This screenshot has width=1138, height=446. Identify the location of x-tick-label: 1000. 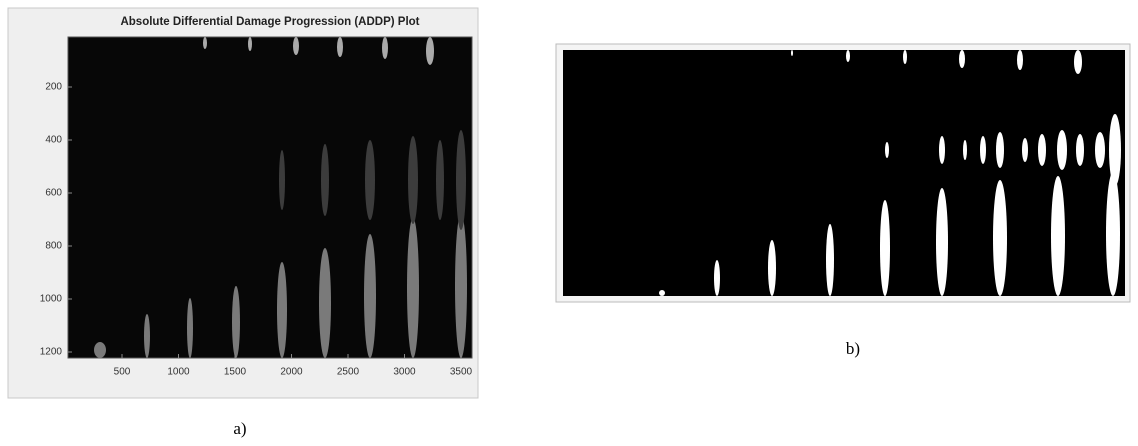
(178, 372).